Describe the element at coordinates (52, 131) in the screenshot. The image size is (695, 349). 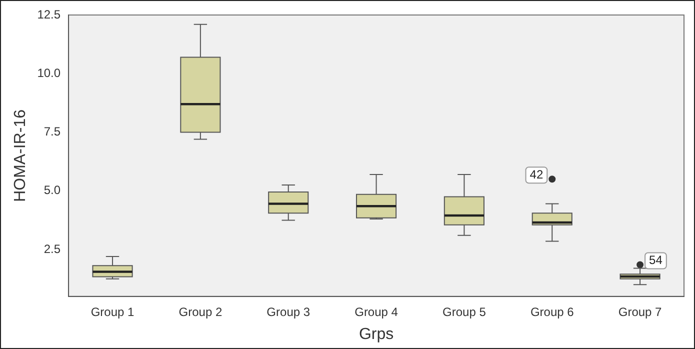
I see `y-tick-label: 7.5` at that location.